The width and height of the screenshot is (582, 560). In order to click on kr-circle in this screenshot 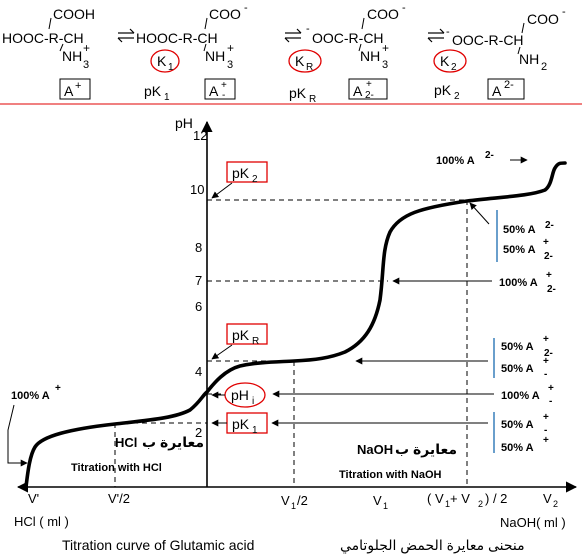, I will do `click(305, 61)`.